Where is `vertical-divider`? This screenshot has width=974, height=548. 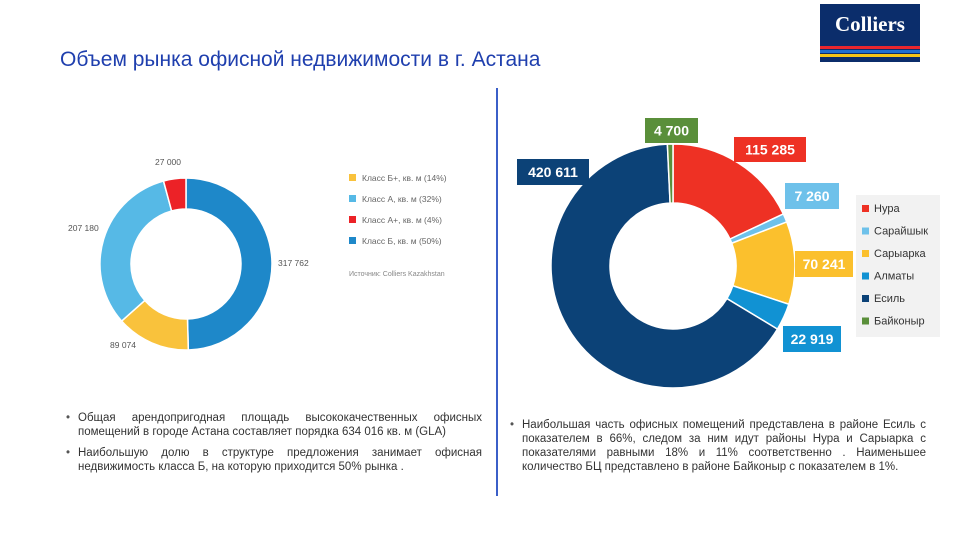 vertical-divider is located at coordinates (497, 292).